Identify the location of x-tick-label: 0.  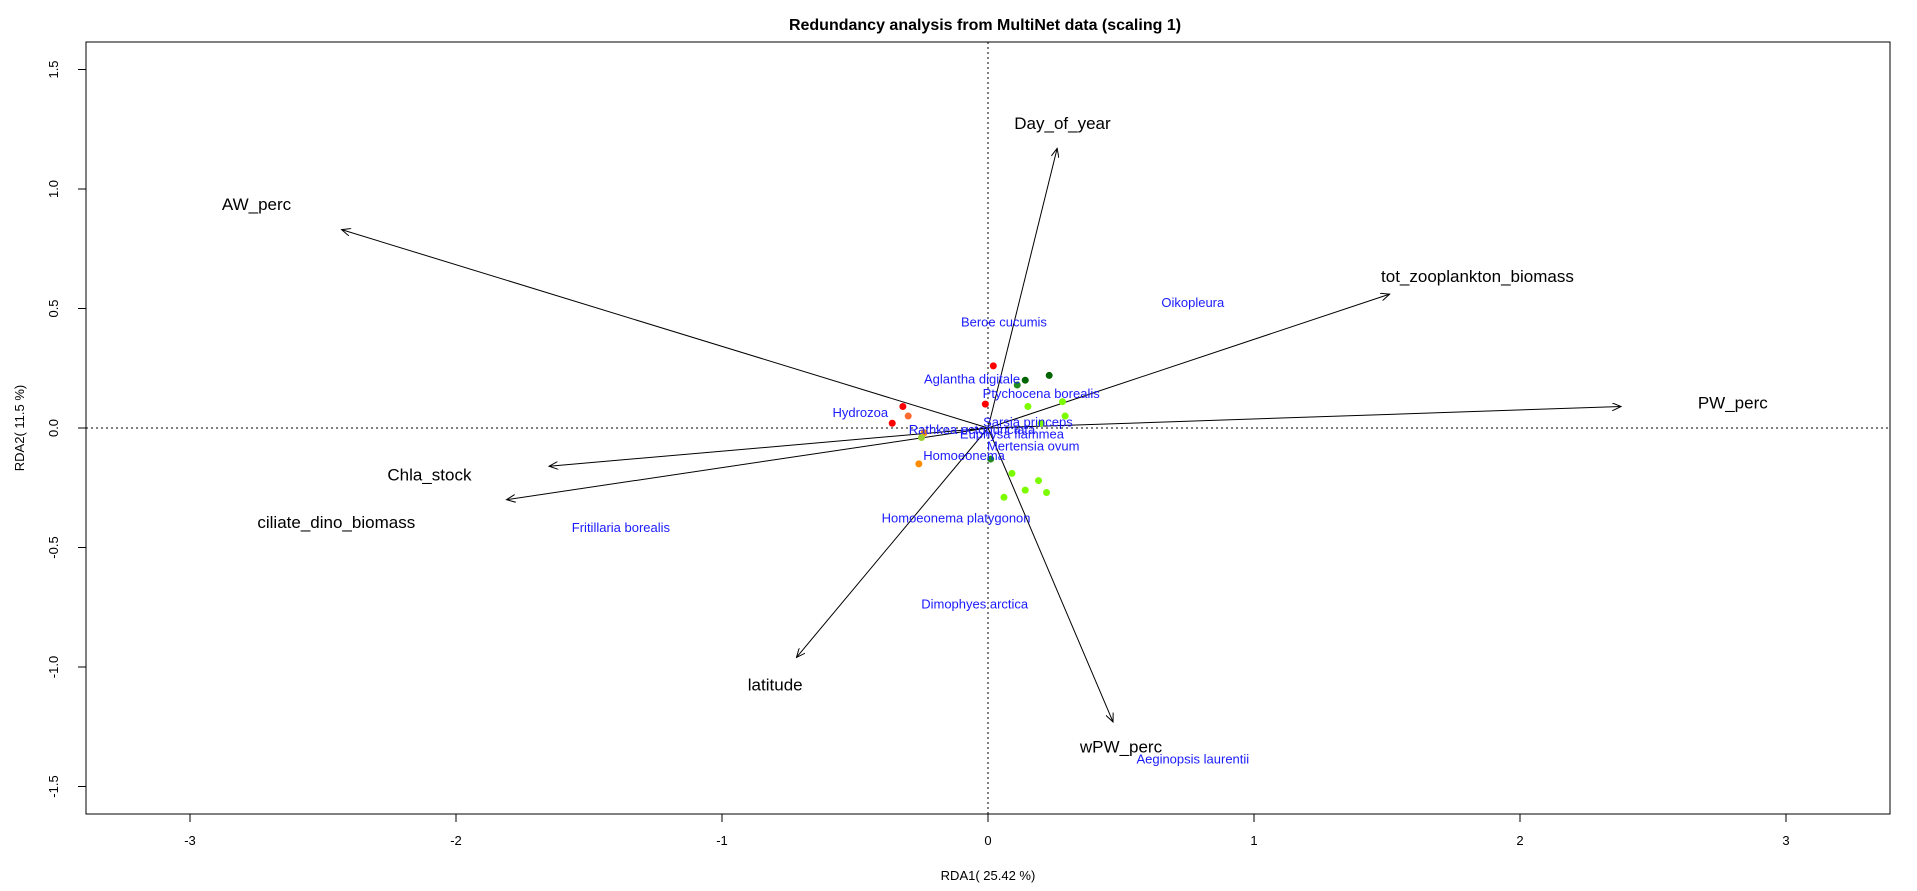
(987, 840).